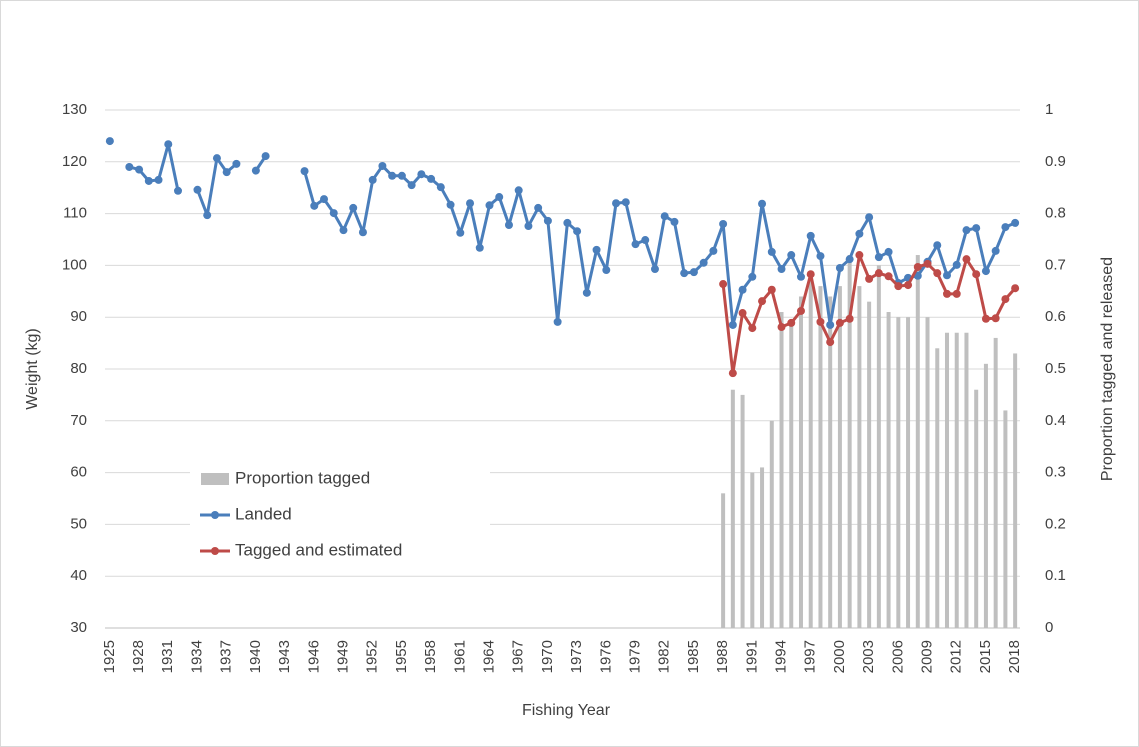 The width and height of the screenshot is (1139, 747). Describe the element at coordinates (897, 656) in the screenshot. I see `x-tick-label: 2006` at that location.